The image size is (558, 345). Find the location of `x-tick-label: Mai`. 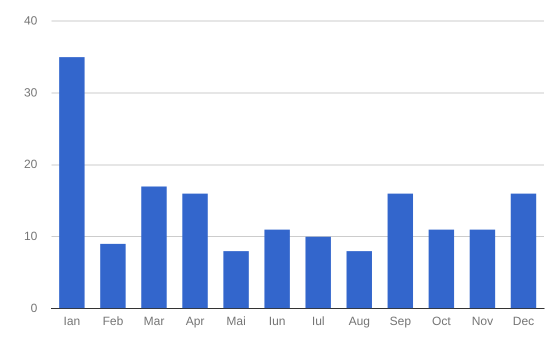

x-tick-label: Mai is located at coordinates (236, 321).